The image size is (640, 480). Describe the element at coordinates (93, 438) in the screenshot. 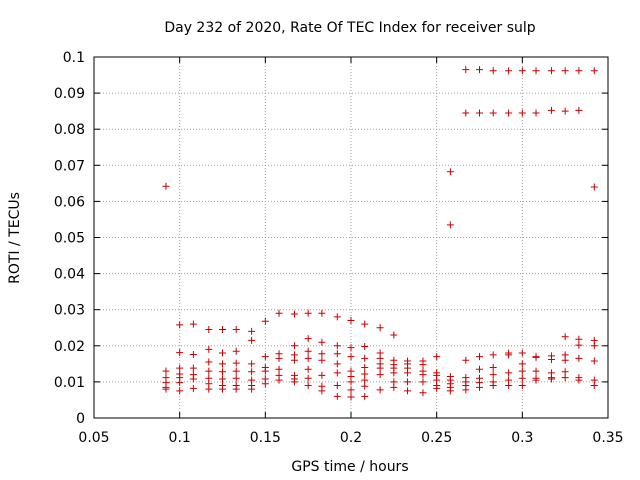

I see `x-tick-label: 0.05` at that location.